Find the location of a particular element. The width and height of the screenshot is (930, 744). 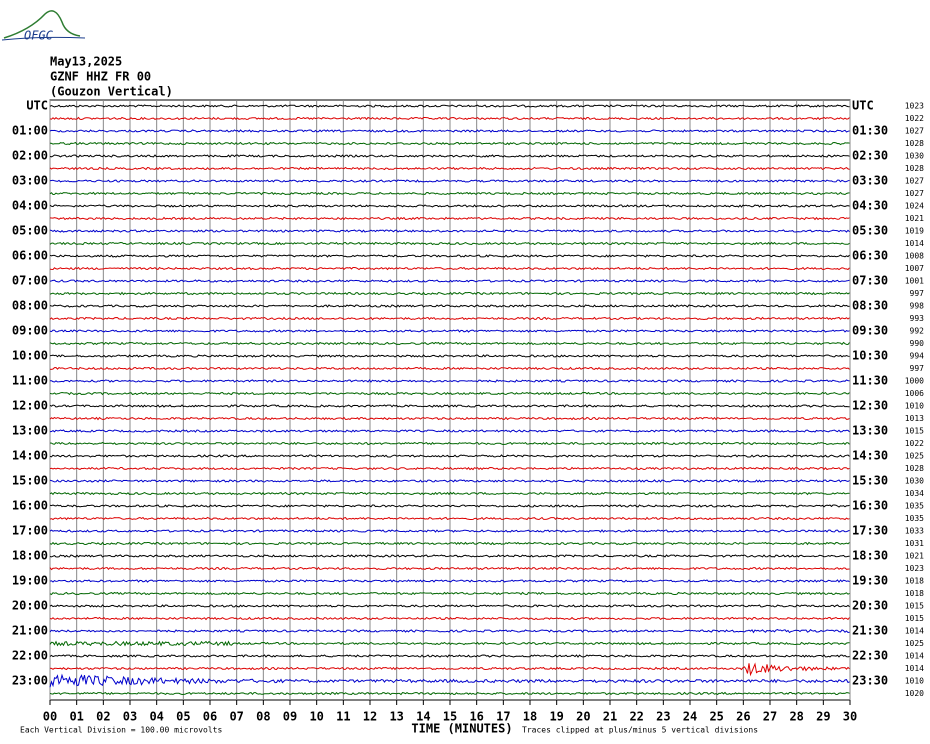

right-time-label: 05:30 is located at coordinates (870, 231).